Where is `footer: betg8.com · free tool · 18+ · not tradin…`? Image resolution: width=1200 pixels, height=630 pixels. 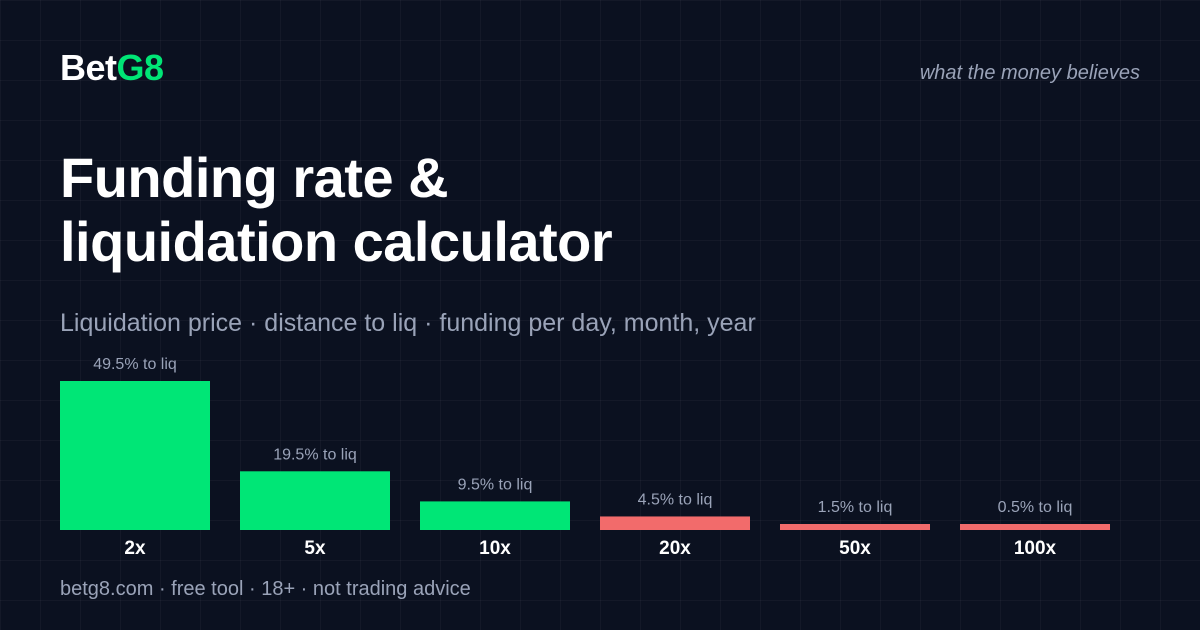 footer: betg8.com · free tool · 18+ · not tradin… is located at coordinates (265, 589).